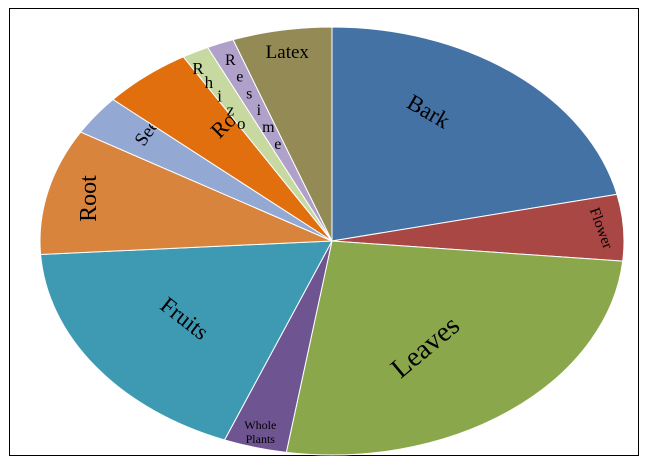  What do you see at coordinates (260, 432) in the screenshot?
I see `slice-label: Whole Plants` at bounding box center [260, 432].